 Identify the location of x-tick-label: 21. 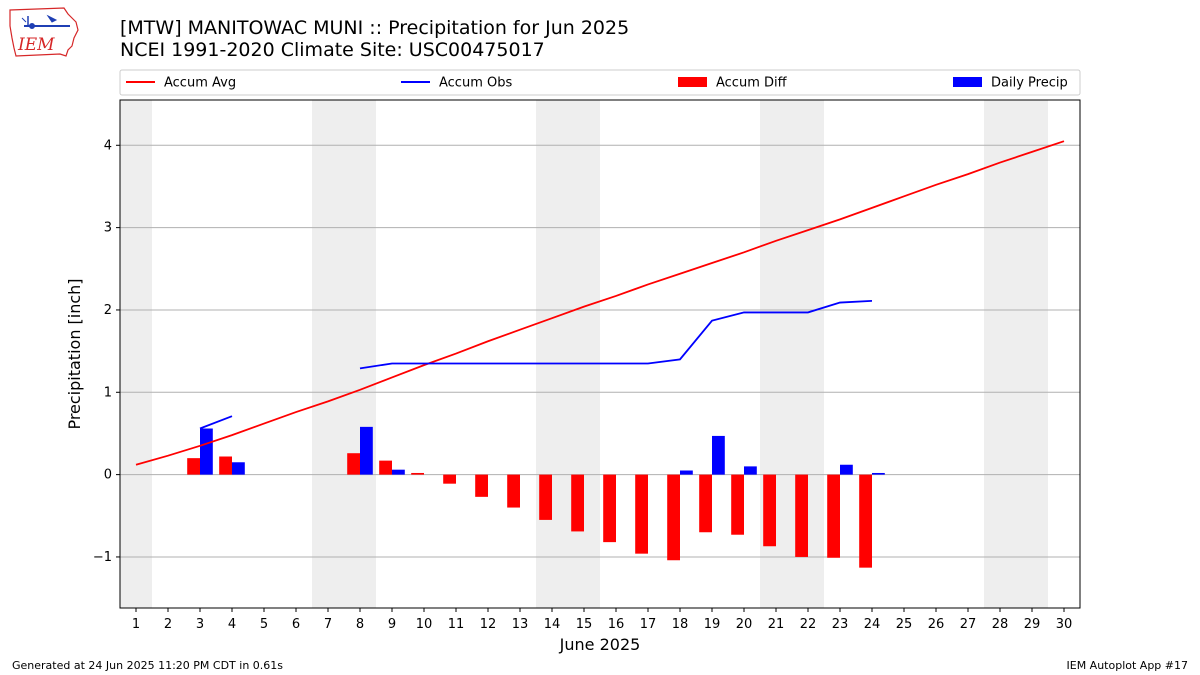
(776, 624).